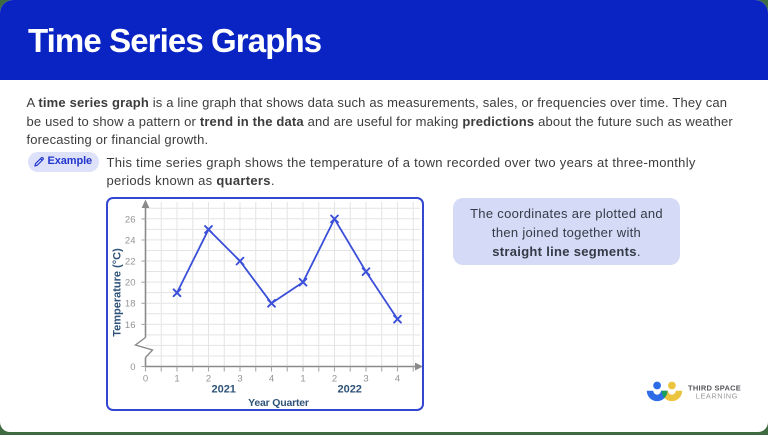 The height and width of the screenshot is (435, 768). Describe the element at coordinates (130, 240) in the screenshot. I see `svg-text: 24` at that location.